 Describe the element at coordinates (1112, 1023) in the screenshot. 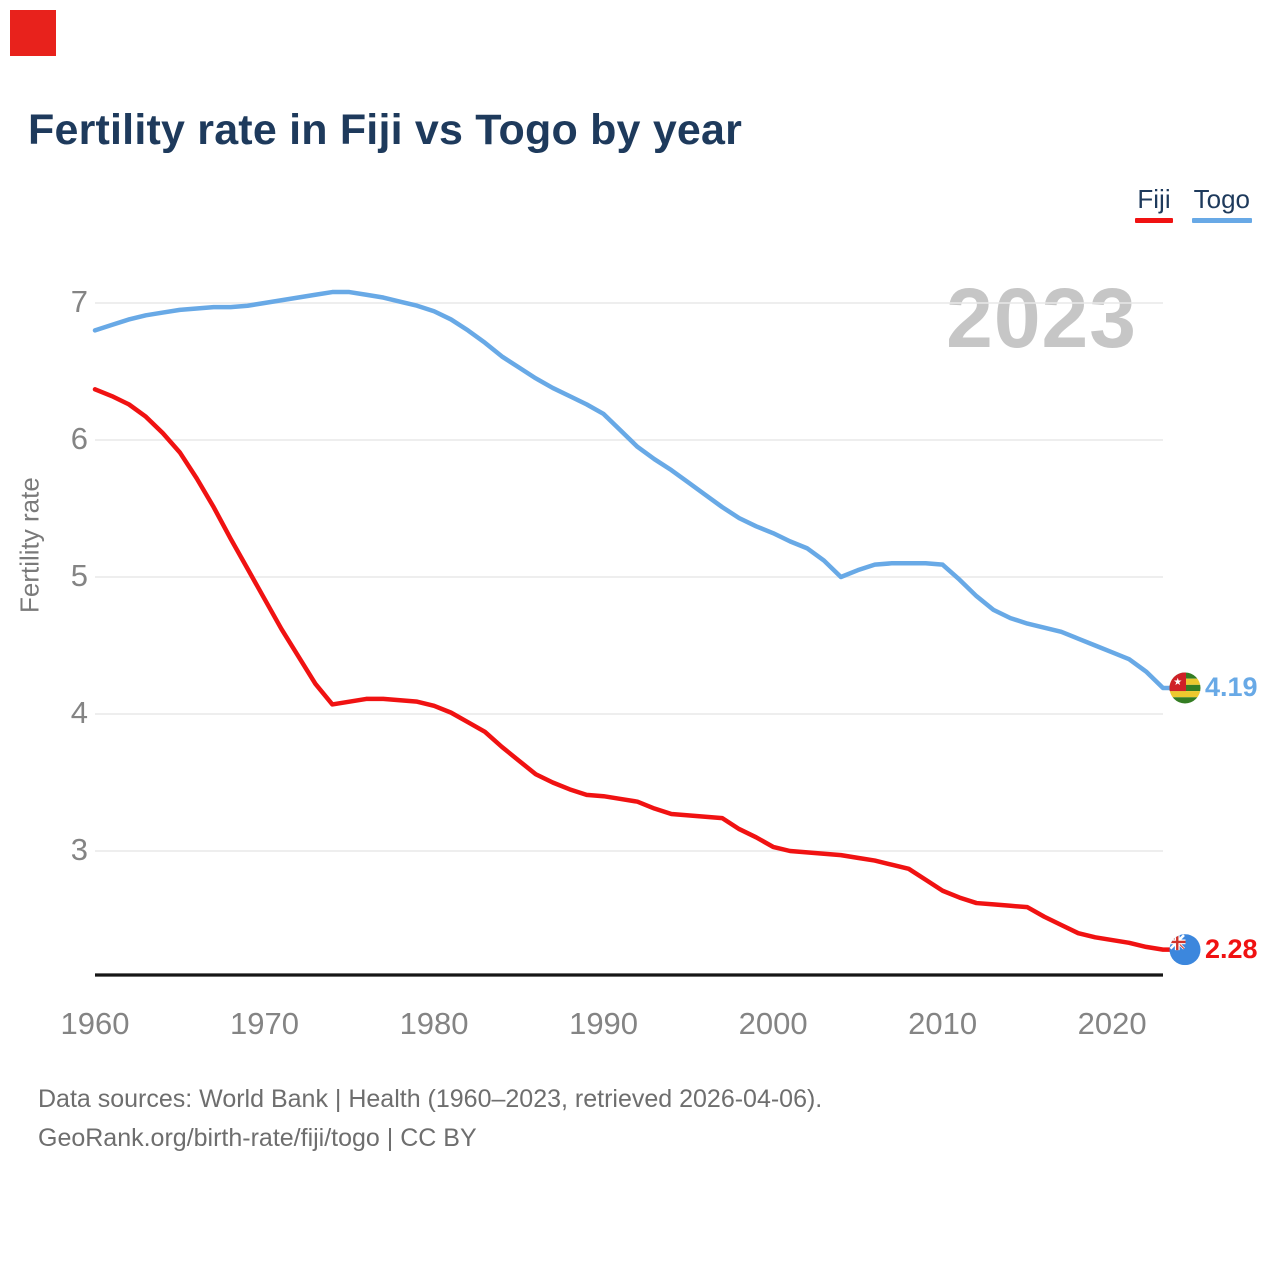

I see `x-tick-label: 2020` at that location.